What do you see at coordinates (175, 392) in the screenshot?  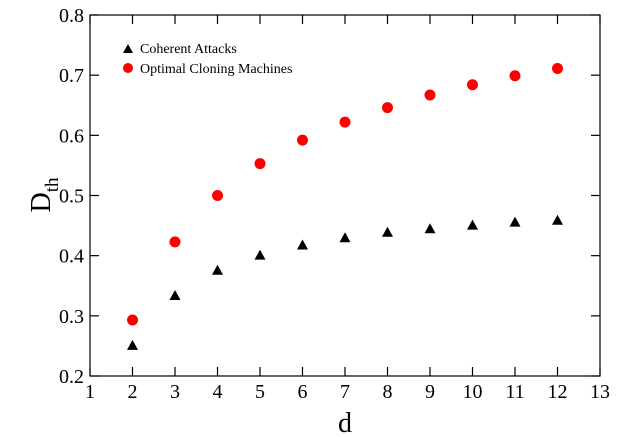 I see `x-tick-label: 3` at bounding box center [175, 392].